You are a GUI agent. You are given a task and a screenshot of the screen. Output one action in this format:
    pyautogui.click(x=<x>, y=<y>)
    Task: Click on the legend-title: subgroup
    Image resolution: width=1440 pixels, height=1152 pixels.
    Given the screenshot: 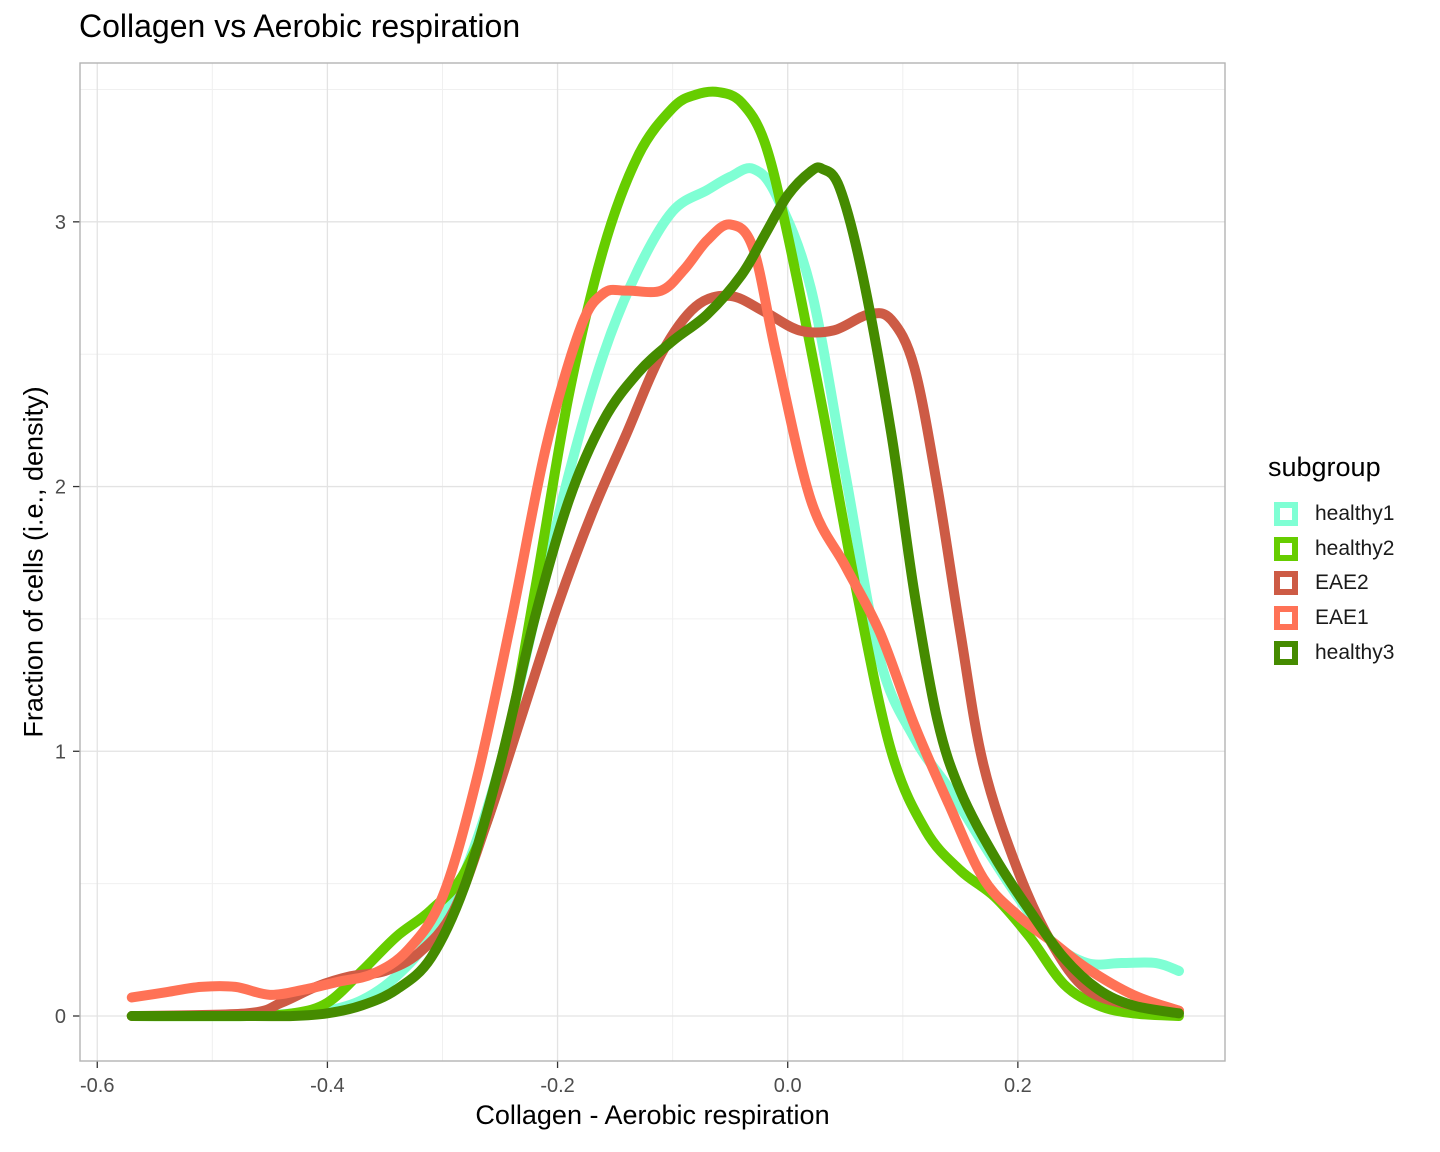 What is the action you would take?
    pyautogui.click(x=1324, y=467)
    